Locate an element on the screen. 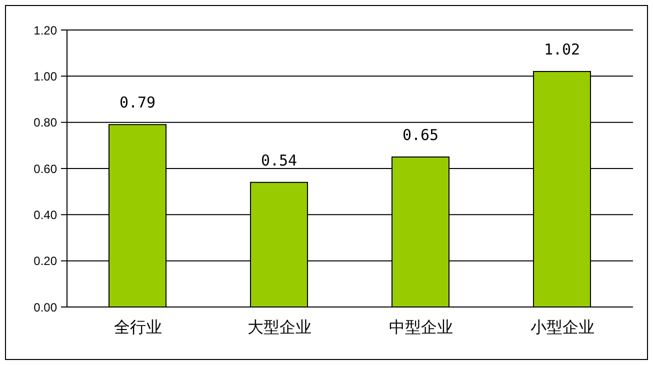  x-tick-label: 全行业 is located at coordinates (138, 326).